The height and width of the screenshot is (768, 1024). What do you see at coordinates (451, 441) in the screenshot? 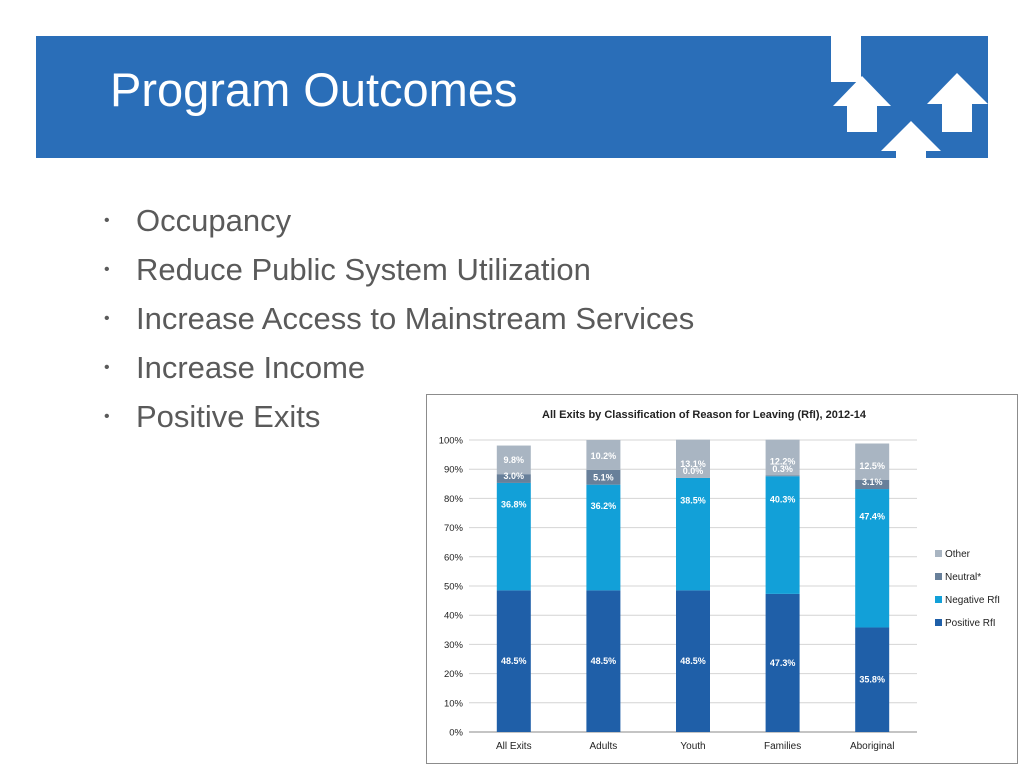
I see `y-tick-label: 100%` at bounding box center [451, 441].